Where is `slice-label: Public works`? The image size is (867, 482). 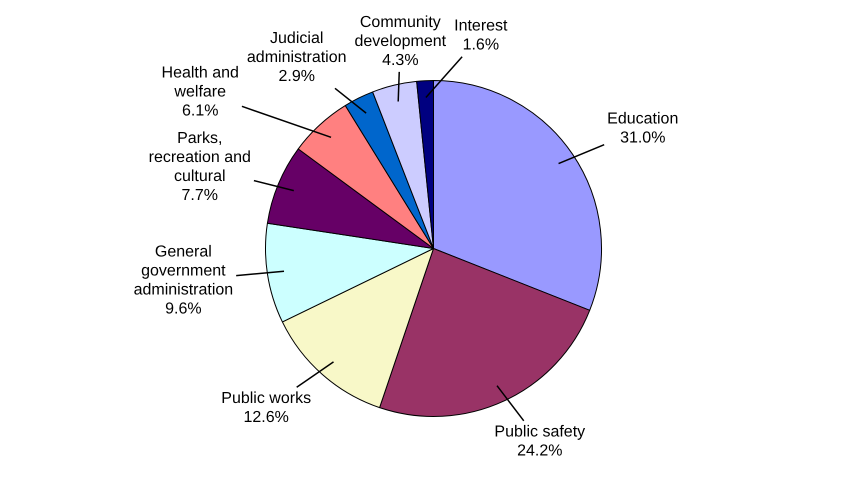 slice-label: Public works is located at coordinates (266, 399).